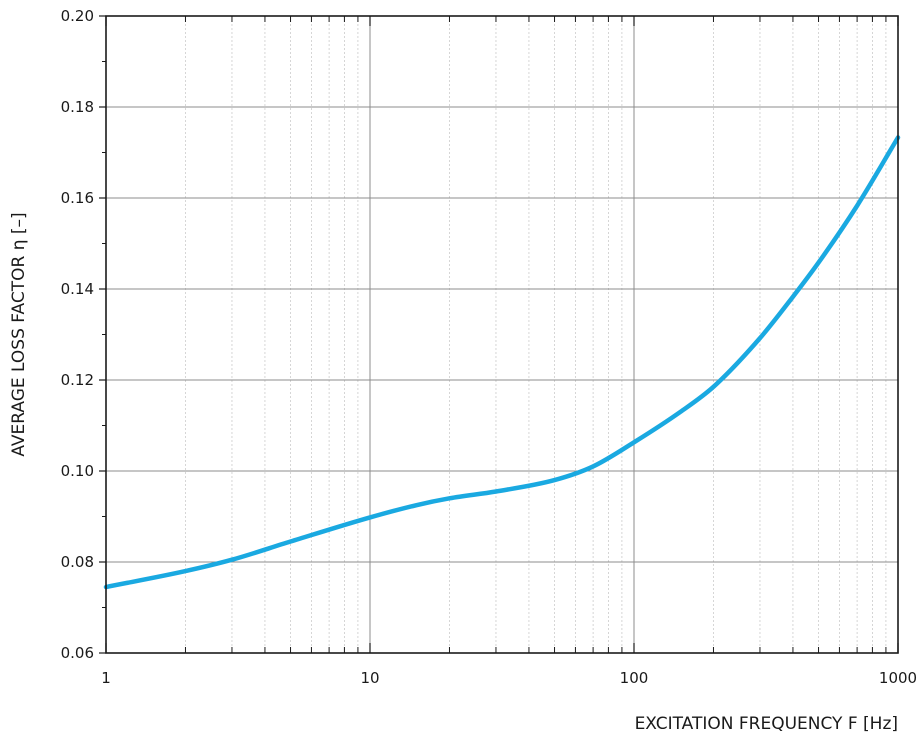 This screenshot has width=922, height=742. What do you see at coordinates (77, 198) in the screenshot?
I see `y-tick-label: 0.16` at bounding box center [77, 198].